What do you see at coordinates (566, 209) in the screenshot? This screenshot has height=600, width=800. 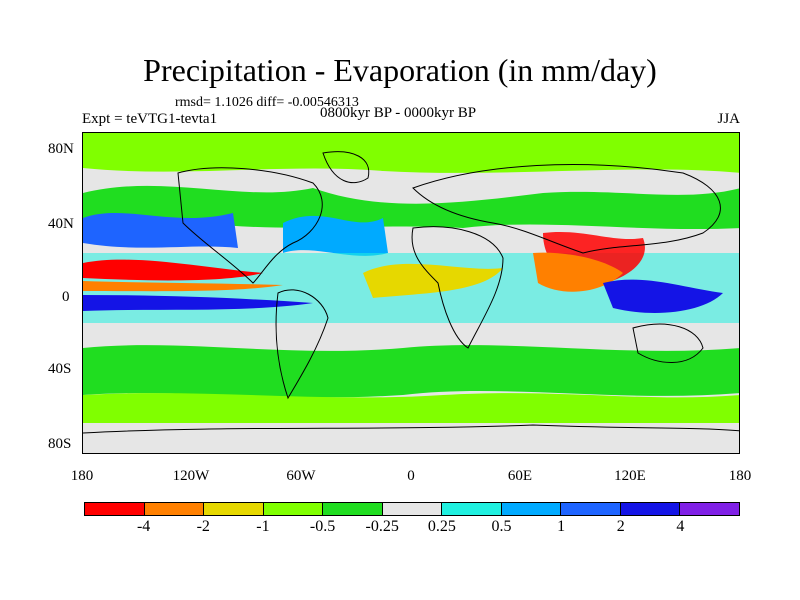 I see `eurasia-outline` at bounding box center [566, 209].